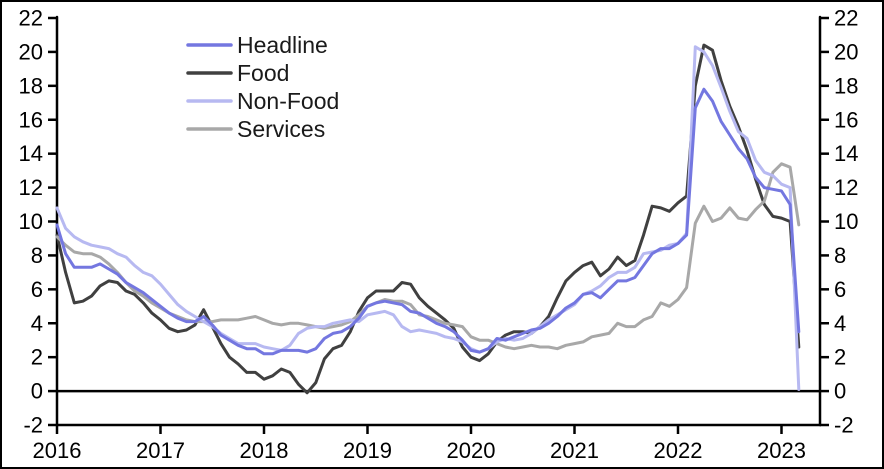  I want to click on y-tick-label-left: 16, so click(31, 119).